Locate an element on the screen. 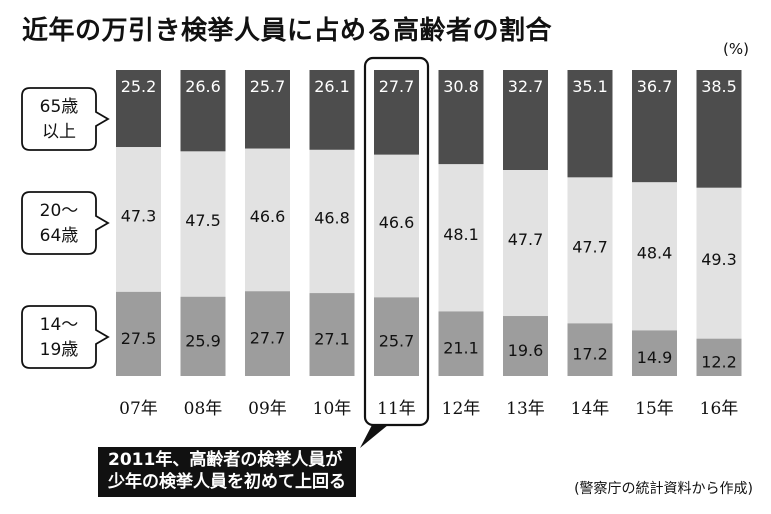  legend-box-senior is located at coordinates (65, 119).